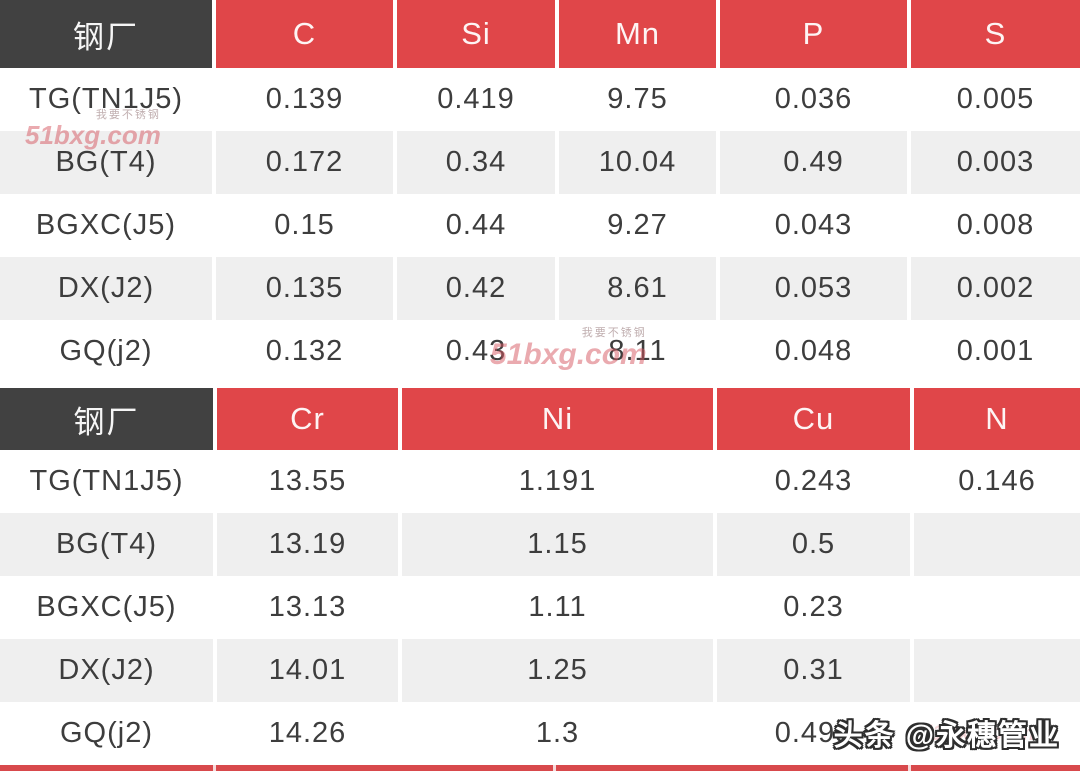  What do you see at coordinates (305, 607) in the screenshot?
I see `value-cell: 13.13` at bounding box center [305, 607].